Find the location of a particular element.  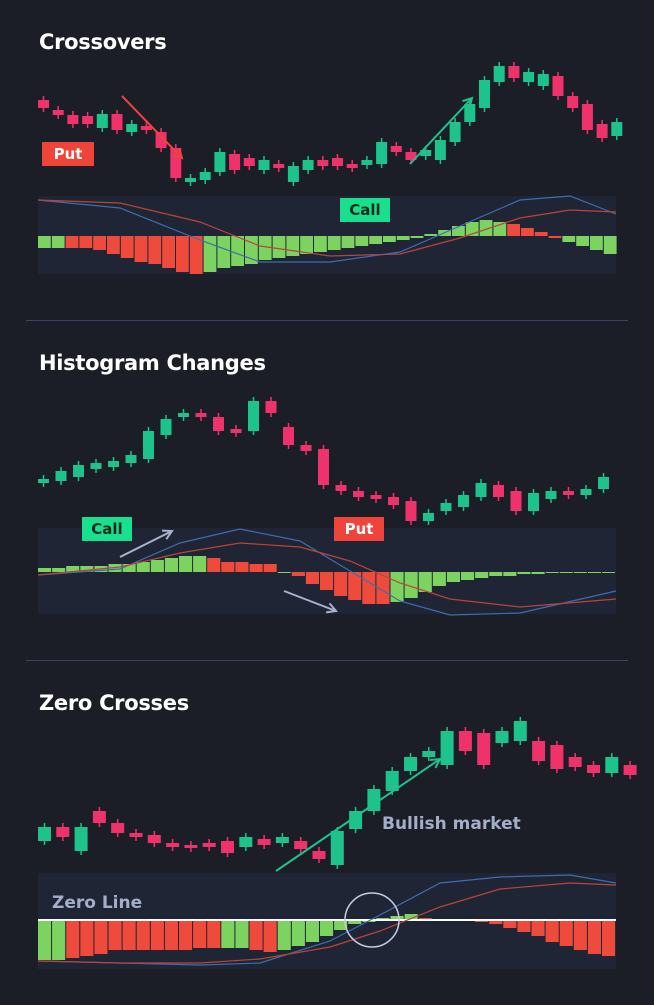

panel-title: Zero Crosses is located at coordinates (114, 703).